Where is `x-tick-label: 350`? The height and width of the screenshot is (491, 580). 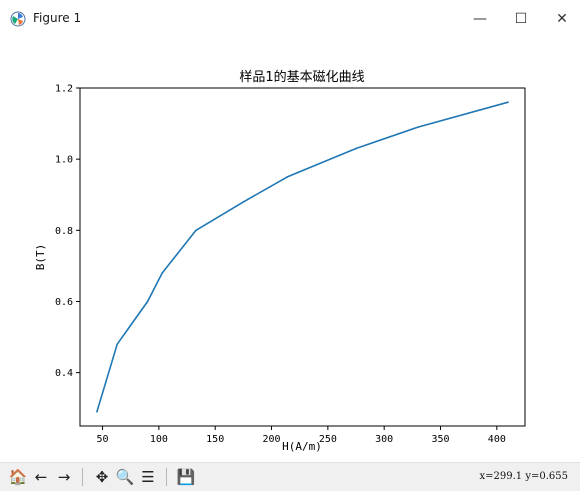
x-tick-label: 350 is located at coordinates (440, 439).